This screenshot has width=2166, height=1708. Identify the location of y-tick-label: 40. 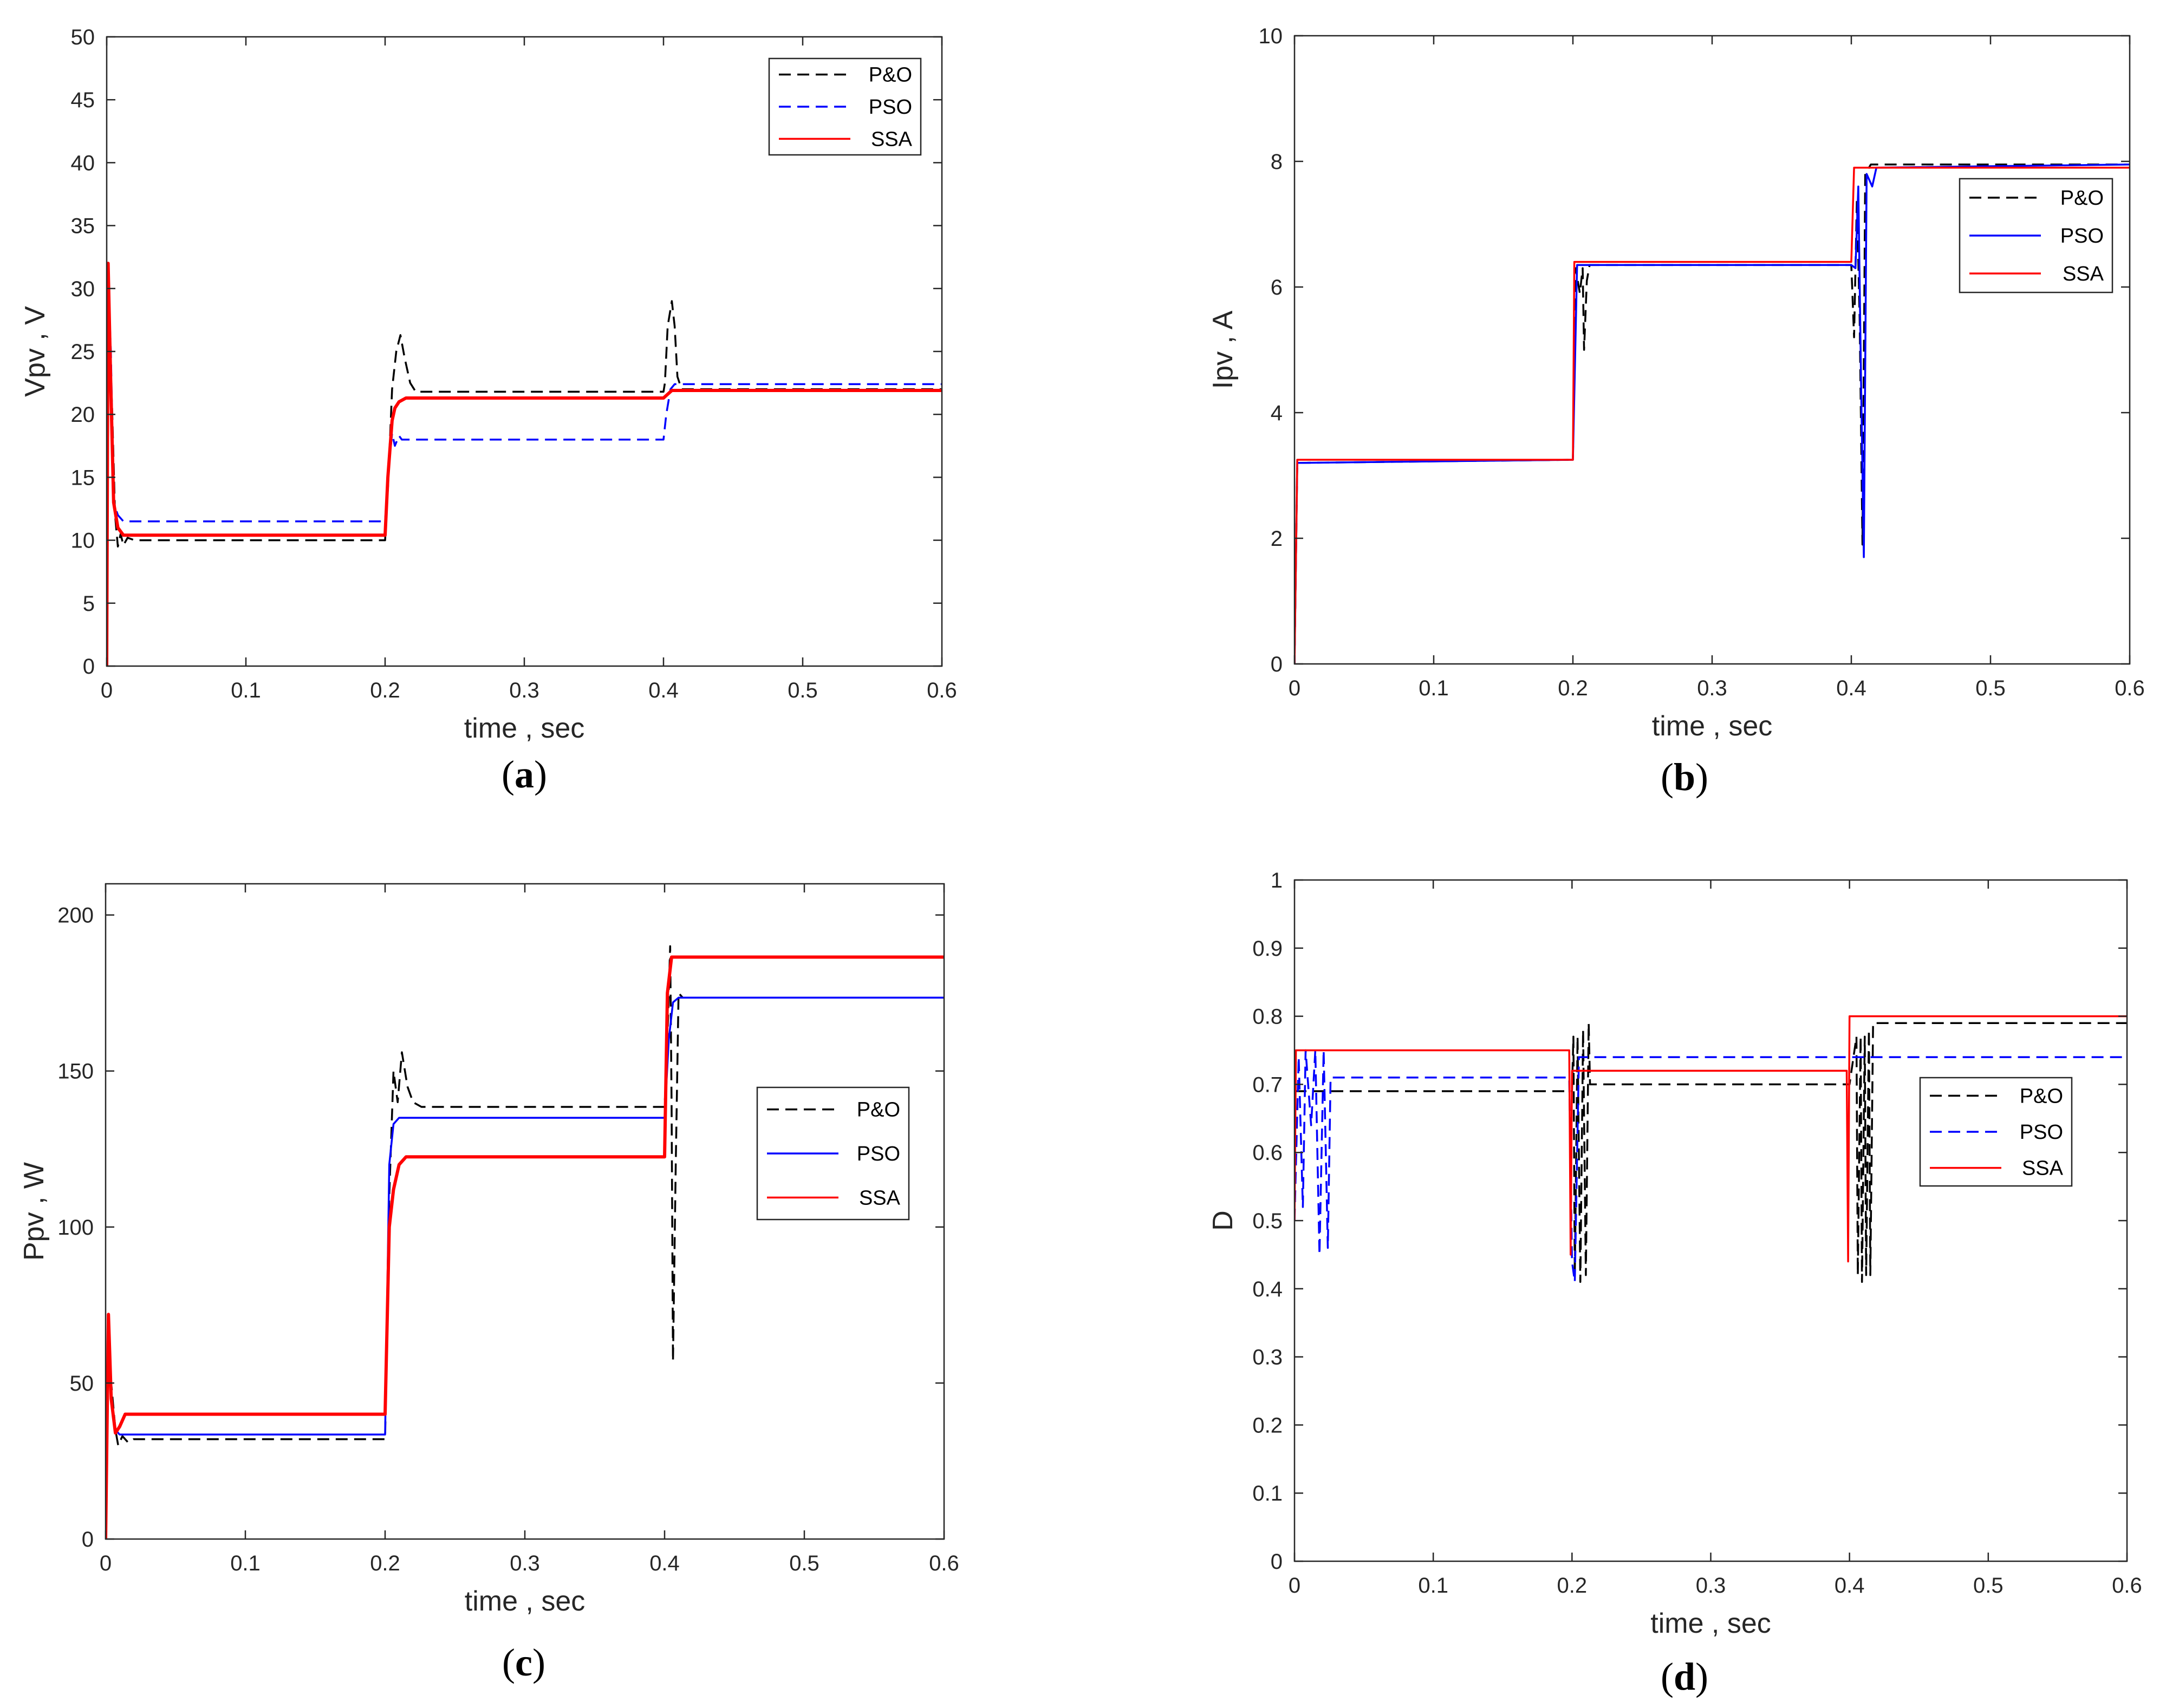
(83, 163).